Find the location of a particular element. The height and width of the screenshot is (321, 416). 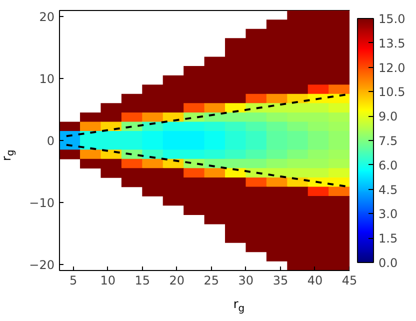

color-bar-label: 7.5 is located at coordinates (388, 141).